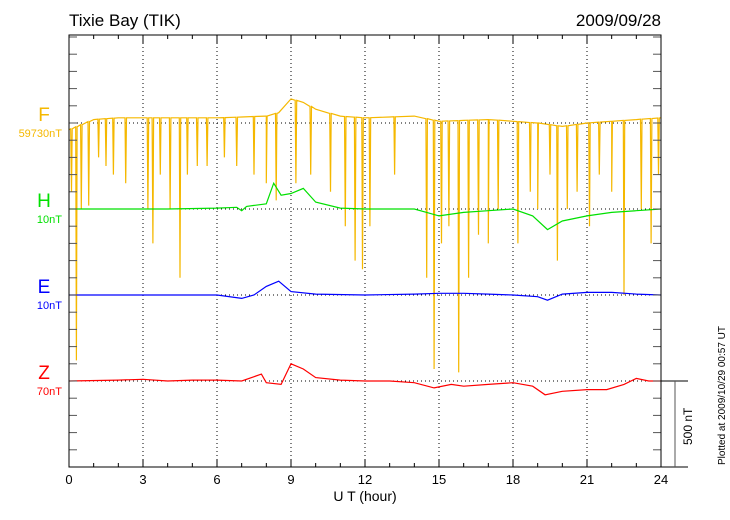  Describe the element at coordinates (68, 479) in the screenshot. I see `x-tick-label: 0` at that location.